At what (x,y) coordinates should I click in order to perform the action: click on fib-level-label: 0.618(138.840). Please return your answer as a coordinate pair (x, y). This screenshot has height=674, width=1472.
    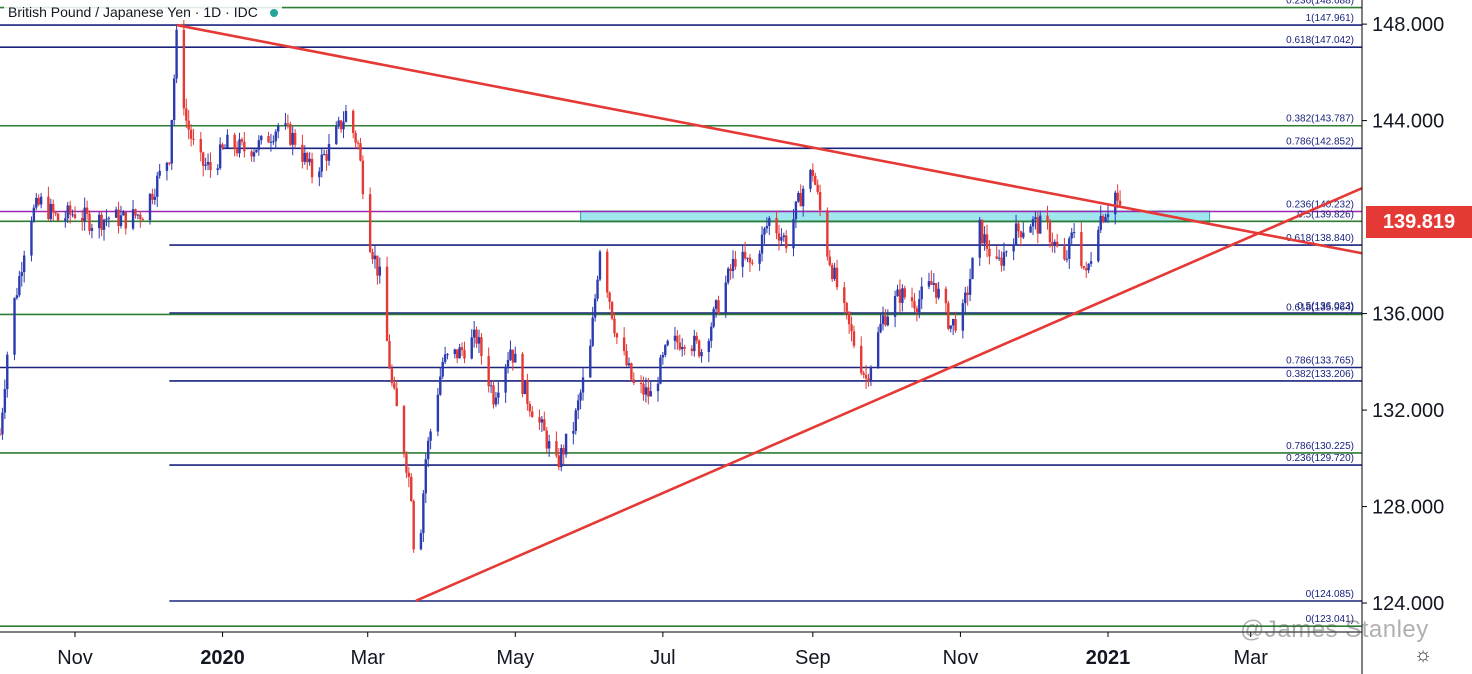
    Looking at the image, I should click on (1320, 238).